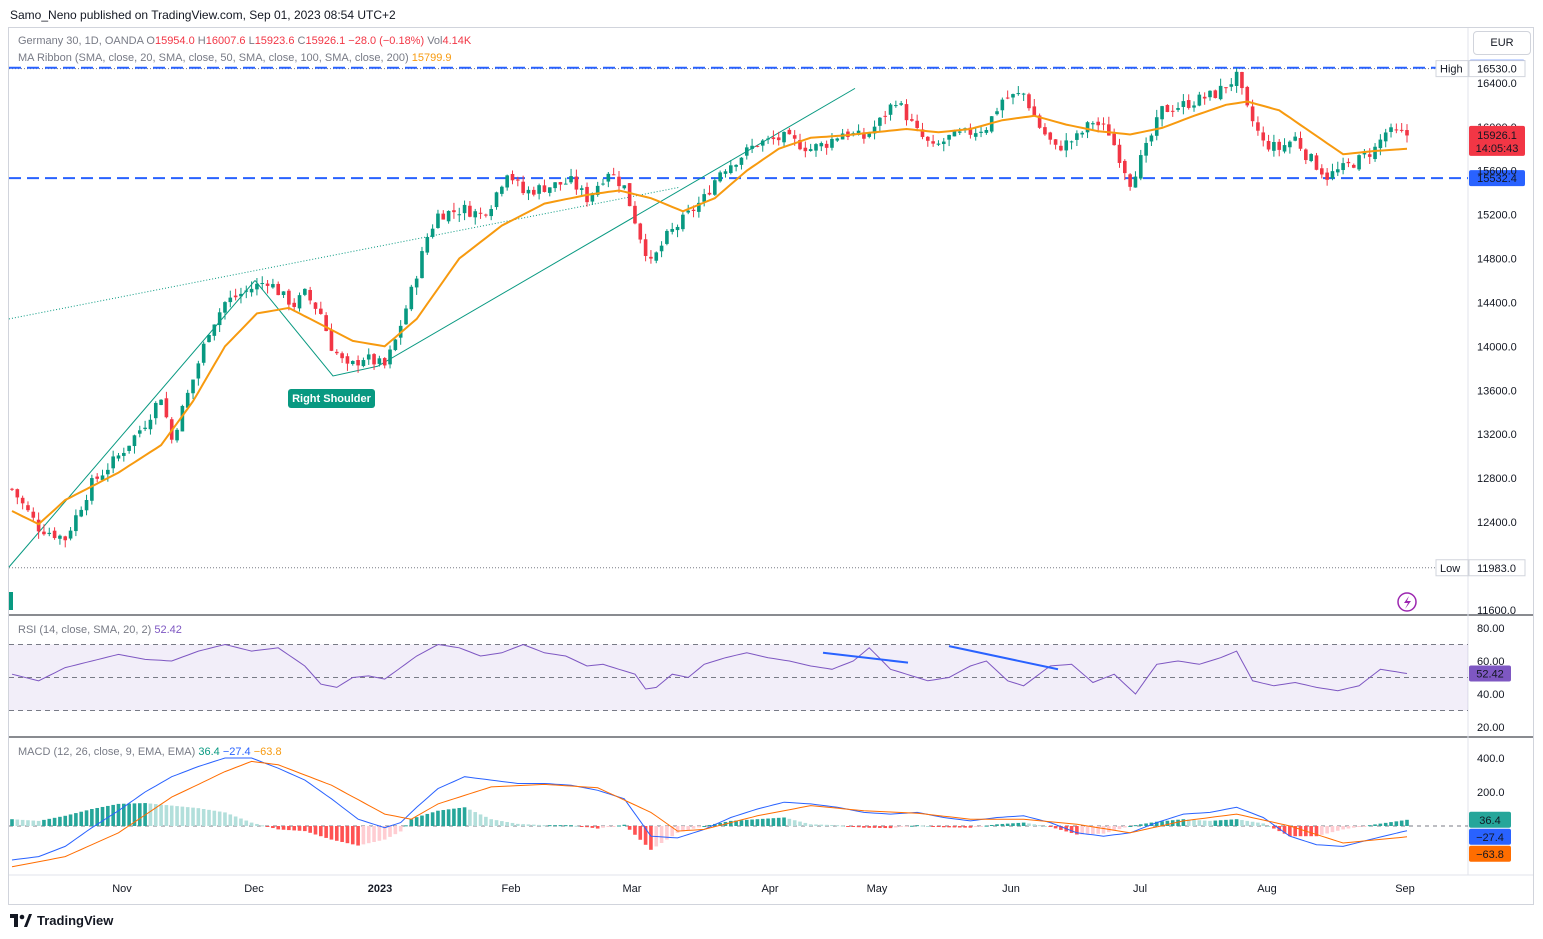 The image size is (1543, 939). What do you see at coordinates (81, 41) in the screenshot?
I see `symbol-label: Germany 30, 1D, OANDA` at bounding box center [81, 41].